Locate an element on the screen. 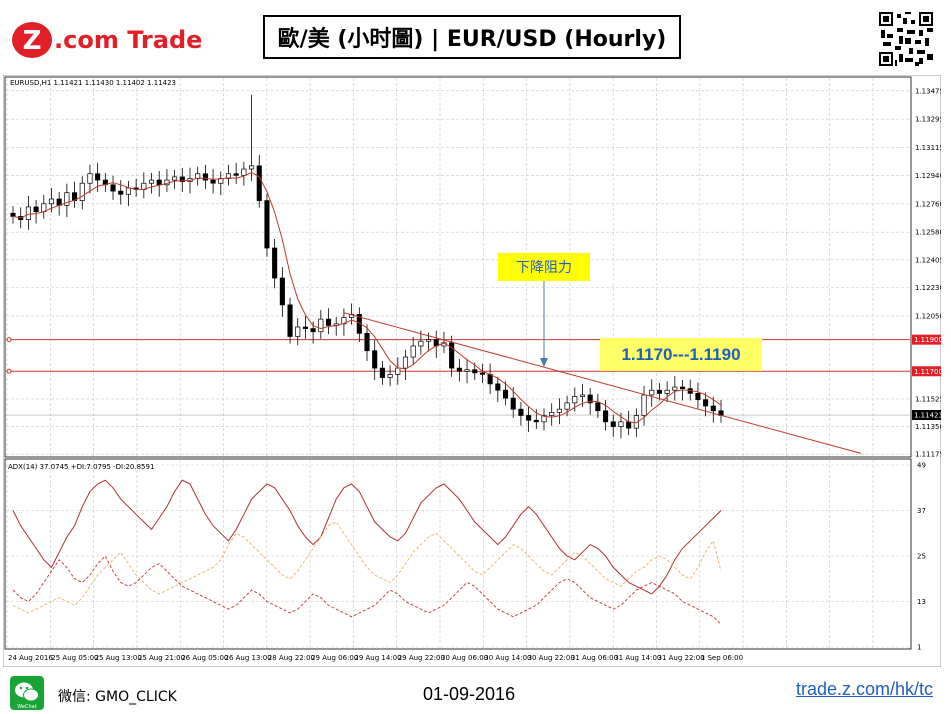 This screenshot has height=714, width=951. x-tick-label: 31 Aug 22:00 is located at coordinates (681, 658).